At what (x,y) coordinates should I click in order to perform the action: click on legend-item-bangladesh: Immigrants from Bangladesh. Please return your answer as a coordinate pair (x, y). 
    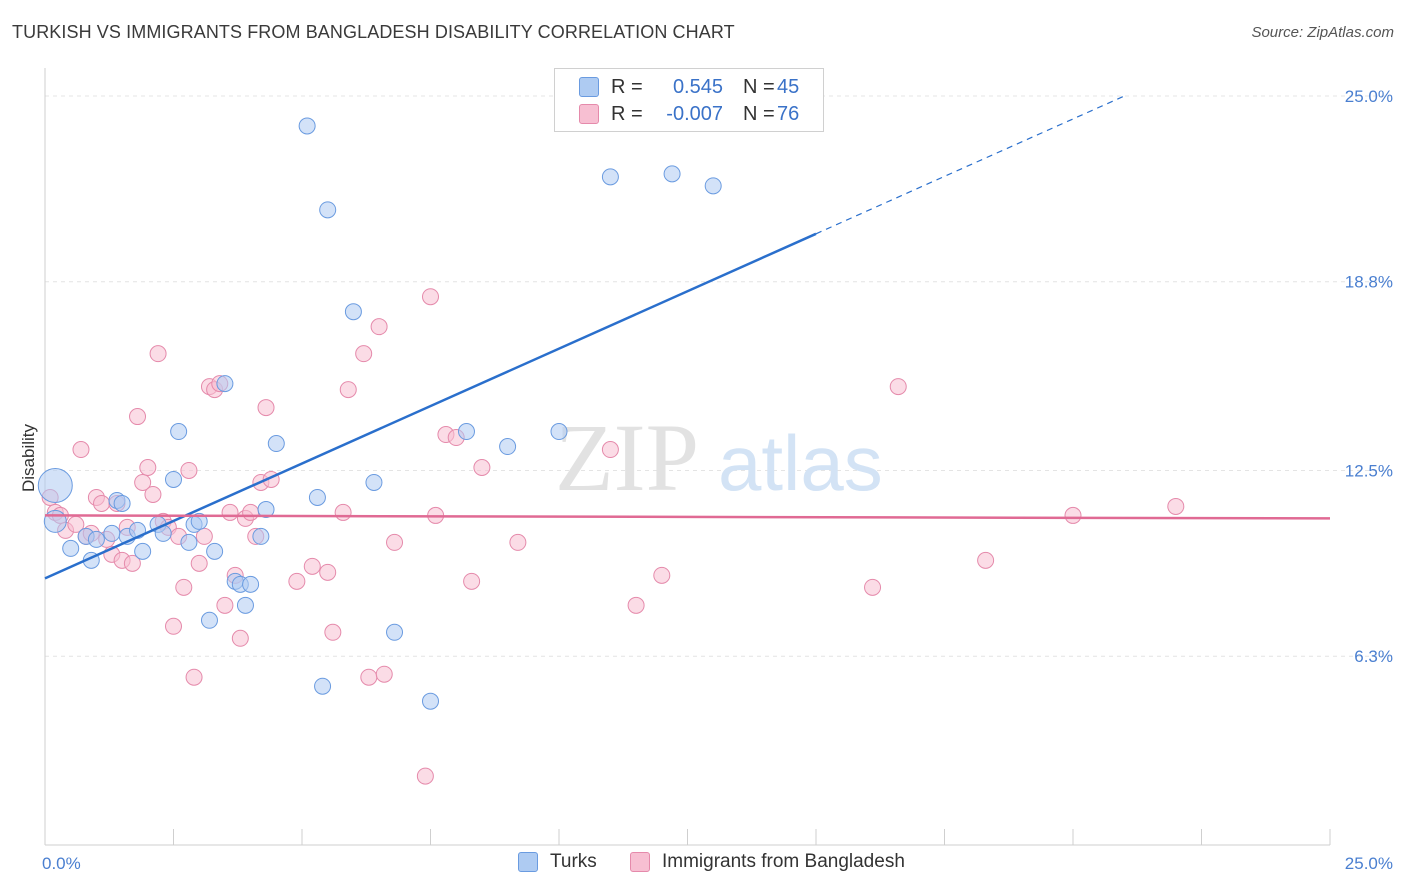
    Looking at the image, I should click on (767, 862).